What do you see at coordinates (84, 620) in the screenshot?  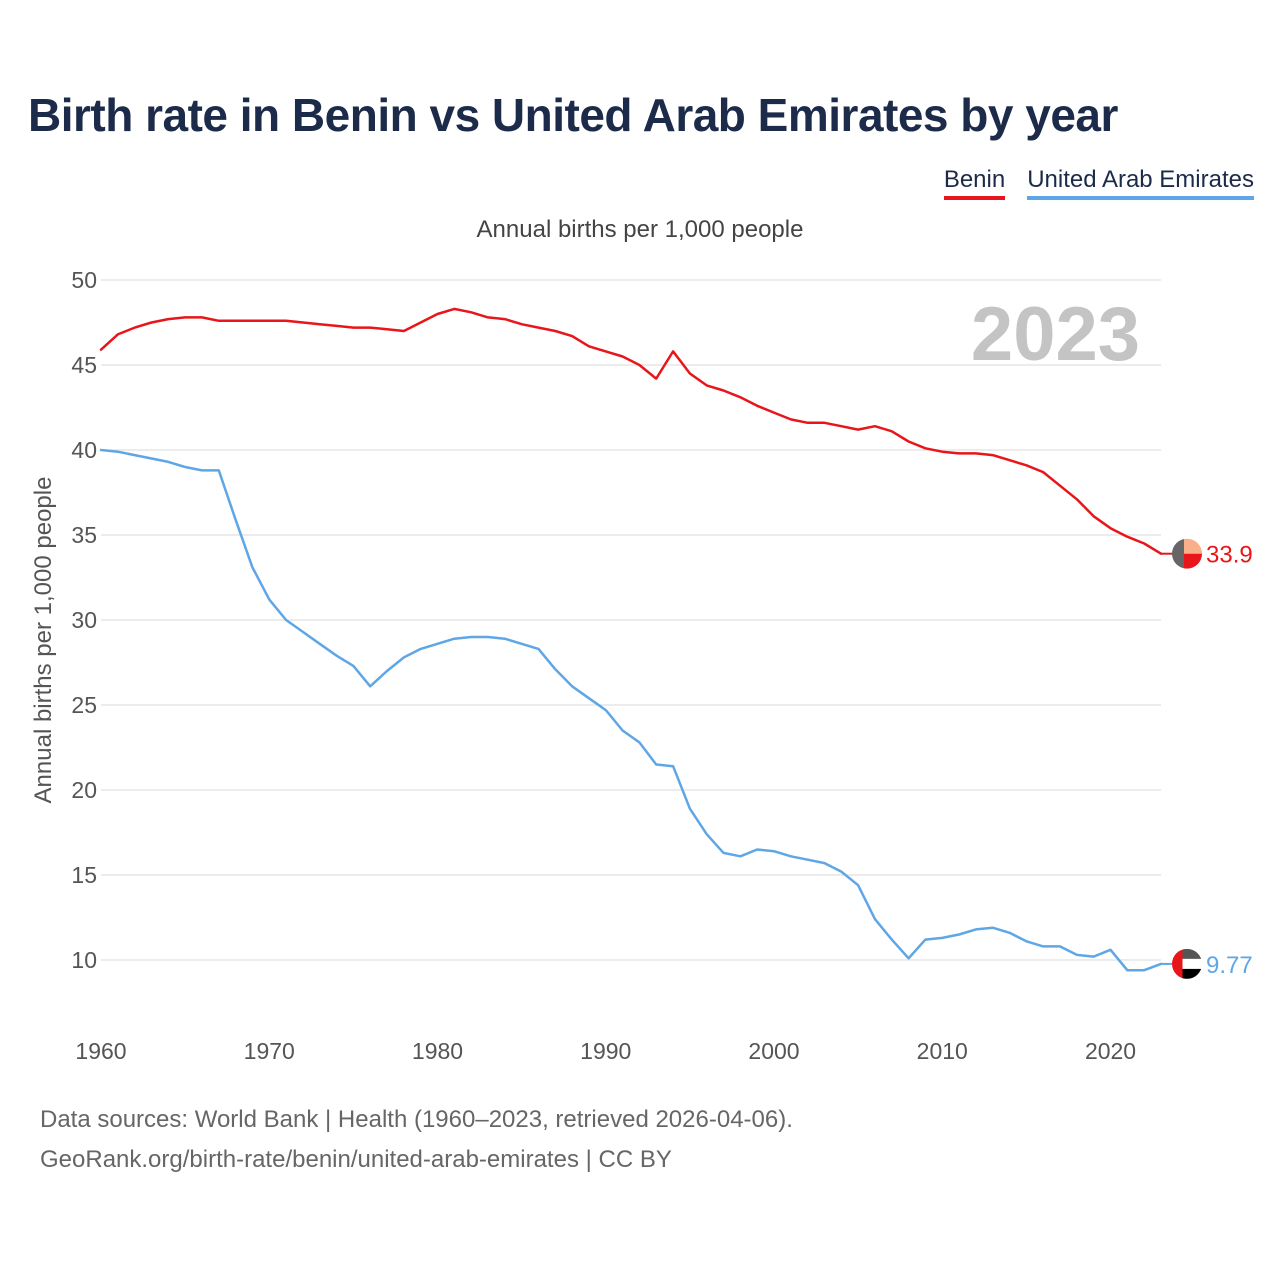 I see `y-tick-label-30: 30` at bounding box center [84, 620].